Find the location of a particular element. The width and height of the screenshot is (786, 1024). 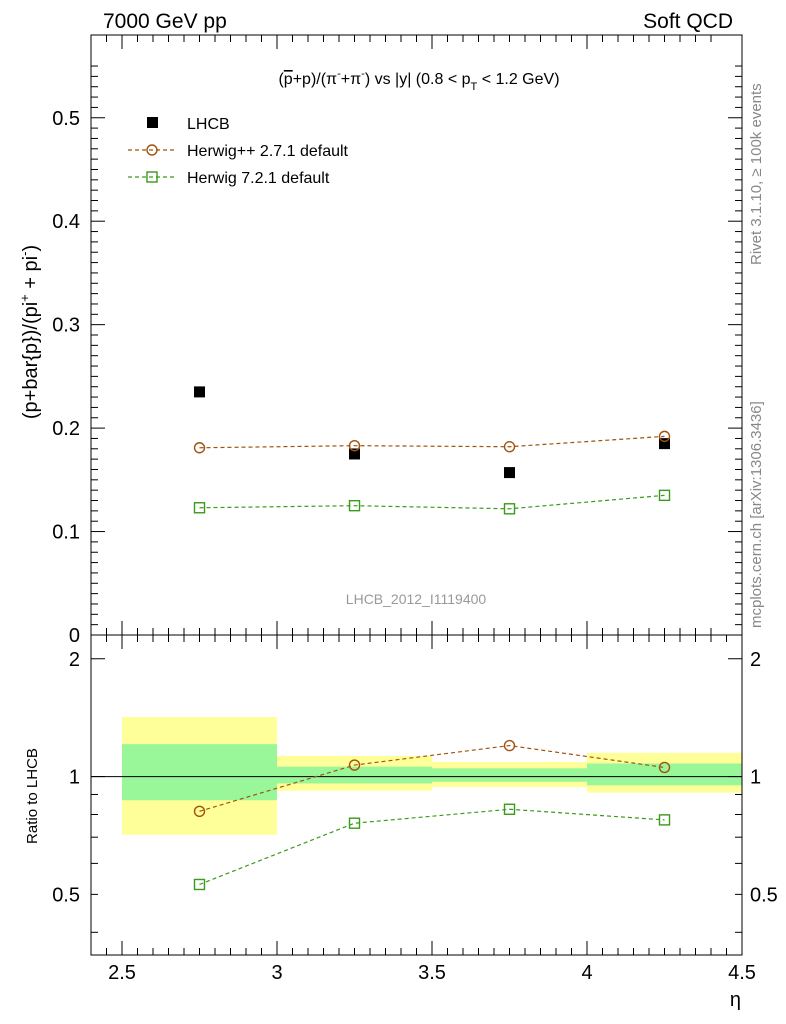

rivet-label: Rivet 3.1.10, ≥ 100k events is located at coordinates (756, 174).